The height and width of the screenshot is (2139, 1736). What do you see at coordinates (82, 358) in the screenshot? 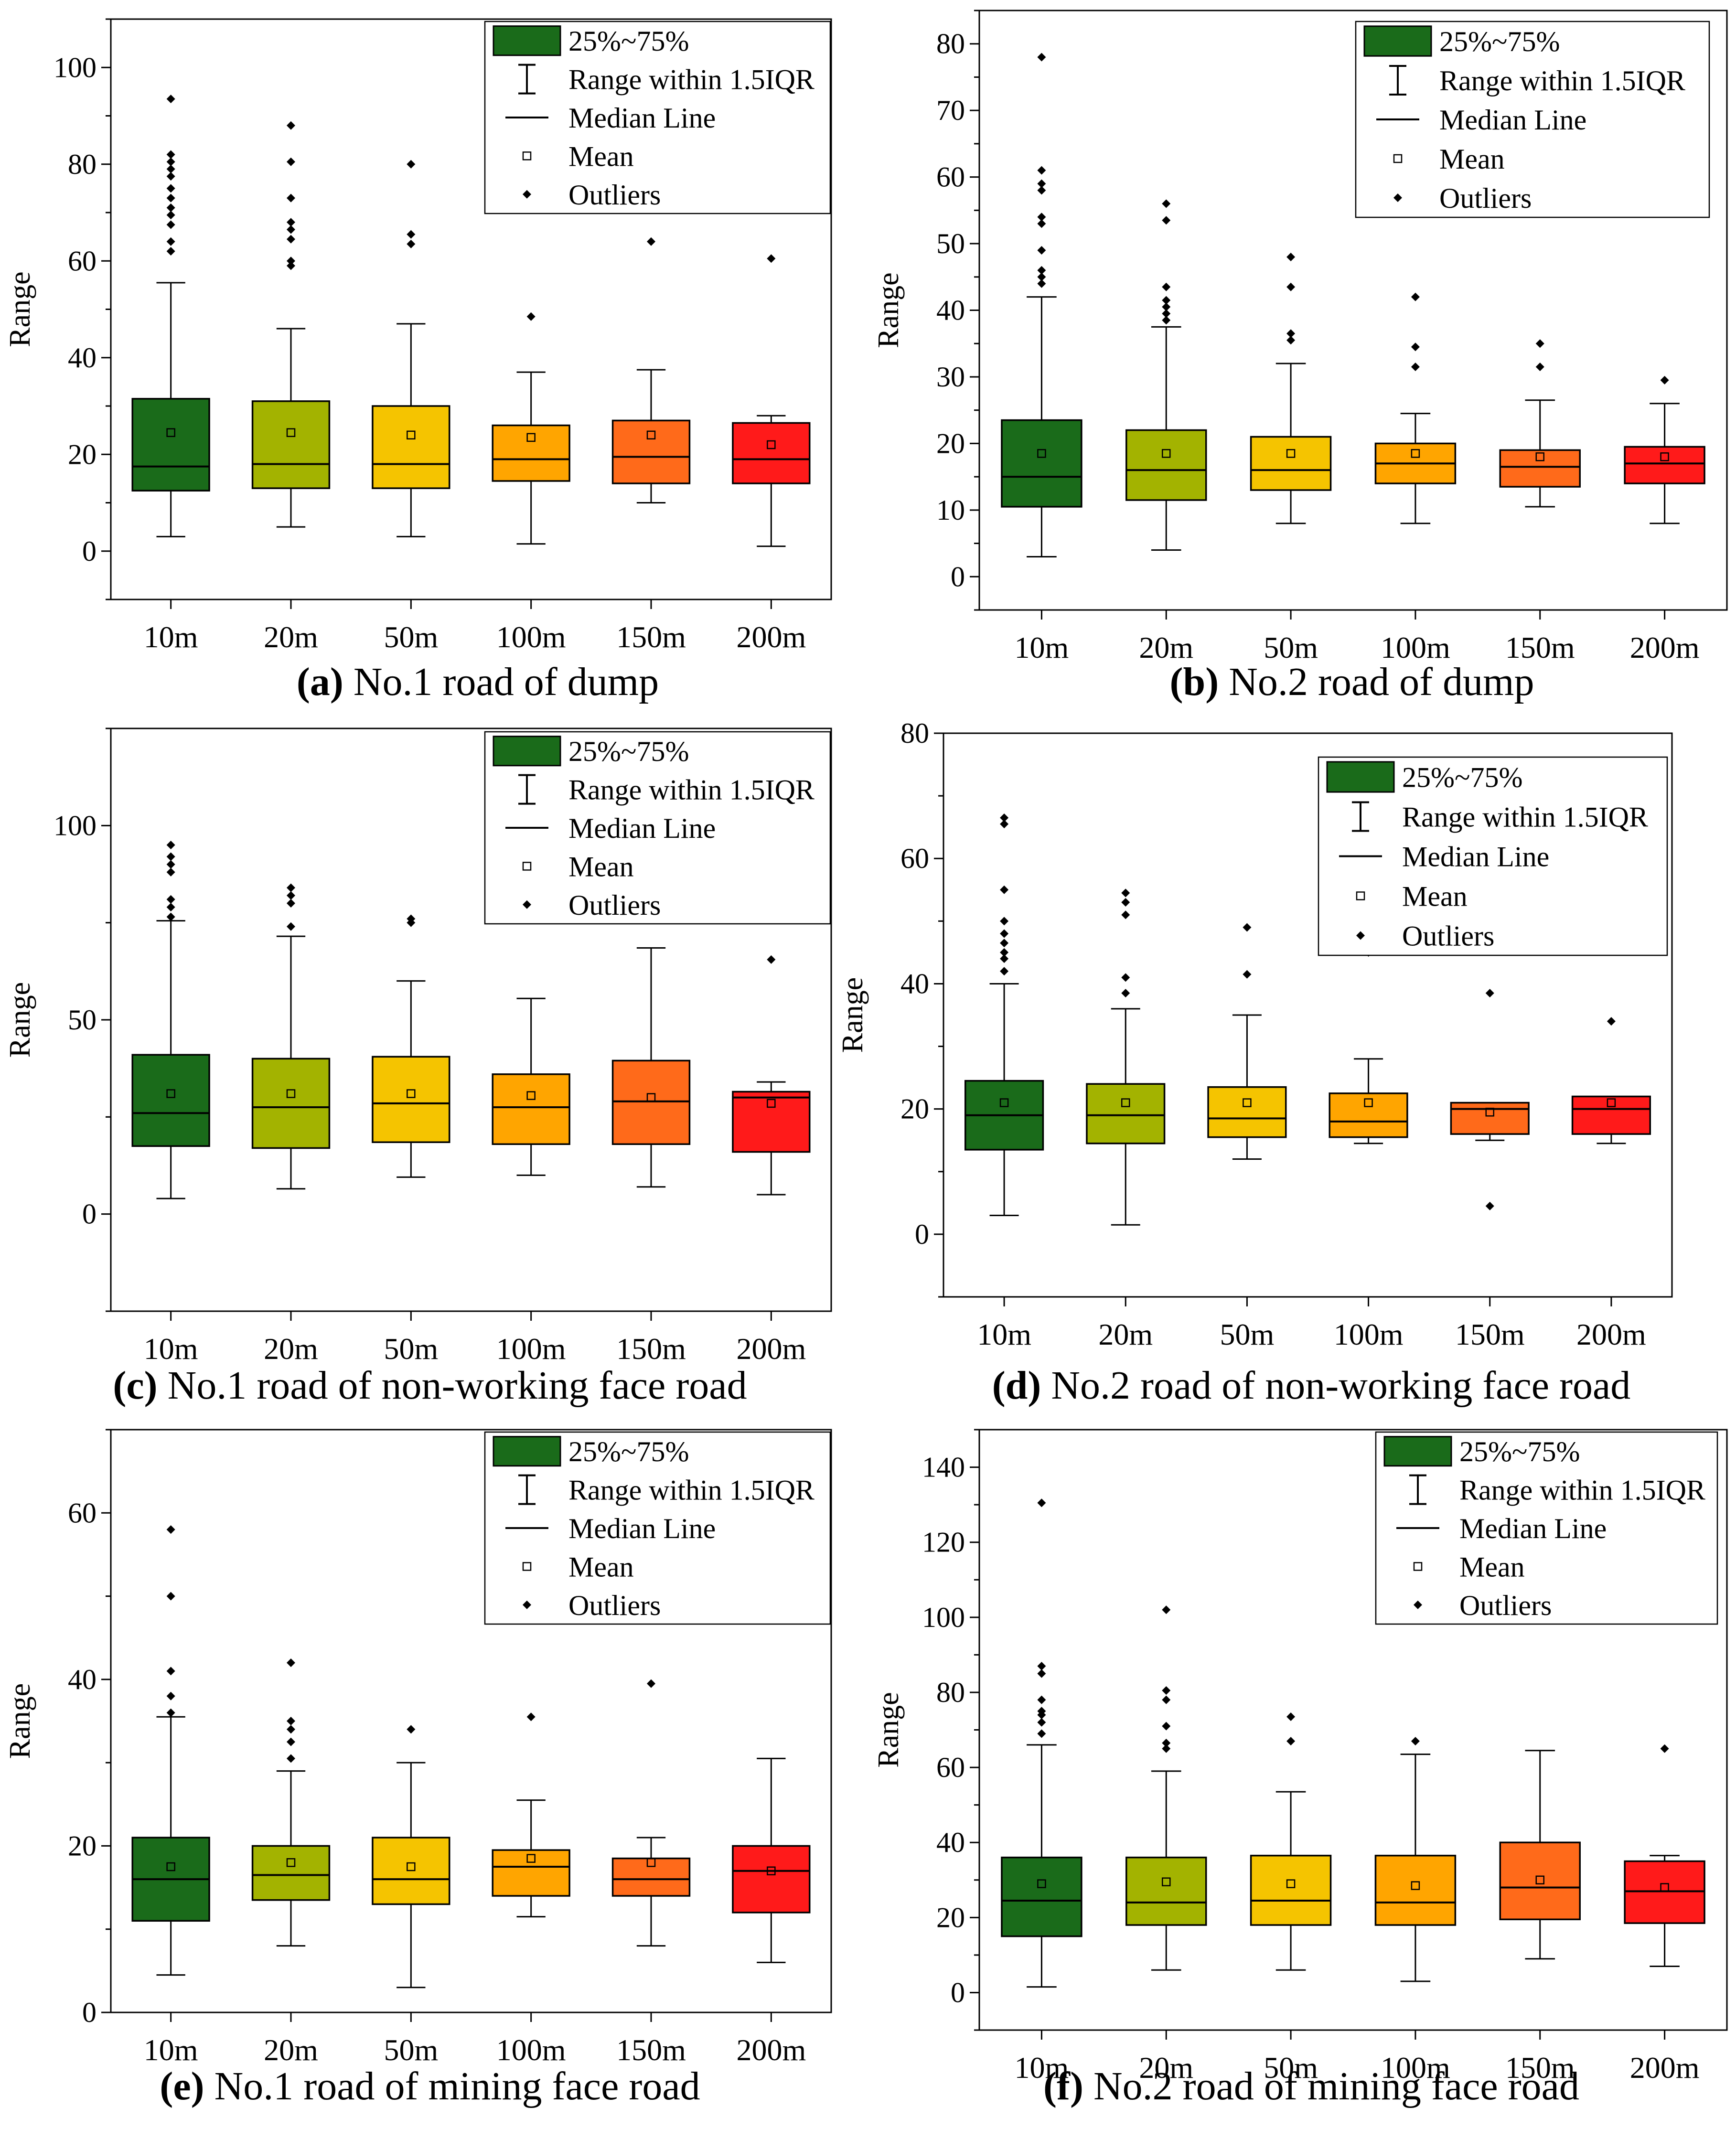
I see `y-tick-label: 40` at bounding box center [82, 358].